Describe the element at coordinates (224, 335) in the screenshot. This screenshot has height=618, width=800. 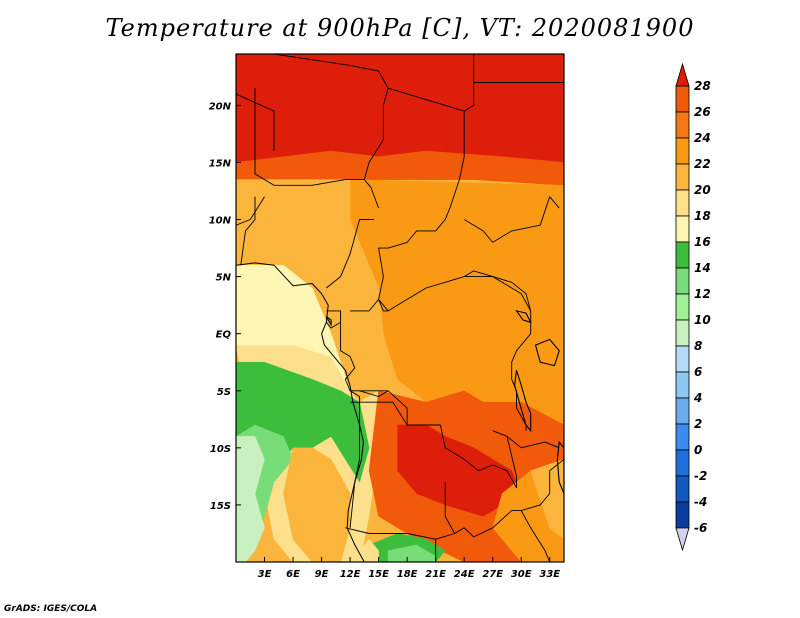
I see `lat-tick-label-0: EQ` at that location.